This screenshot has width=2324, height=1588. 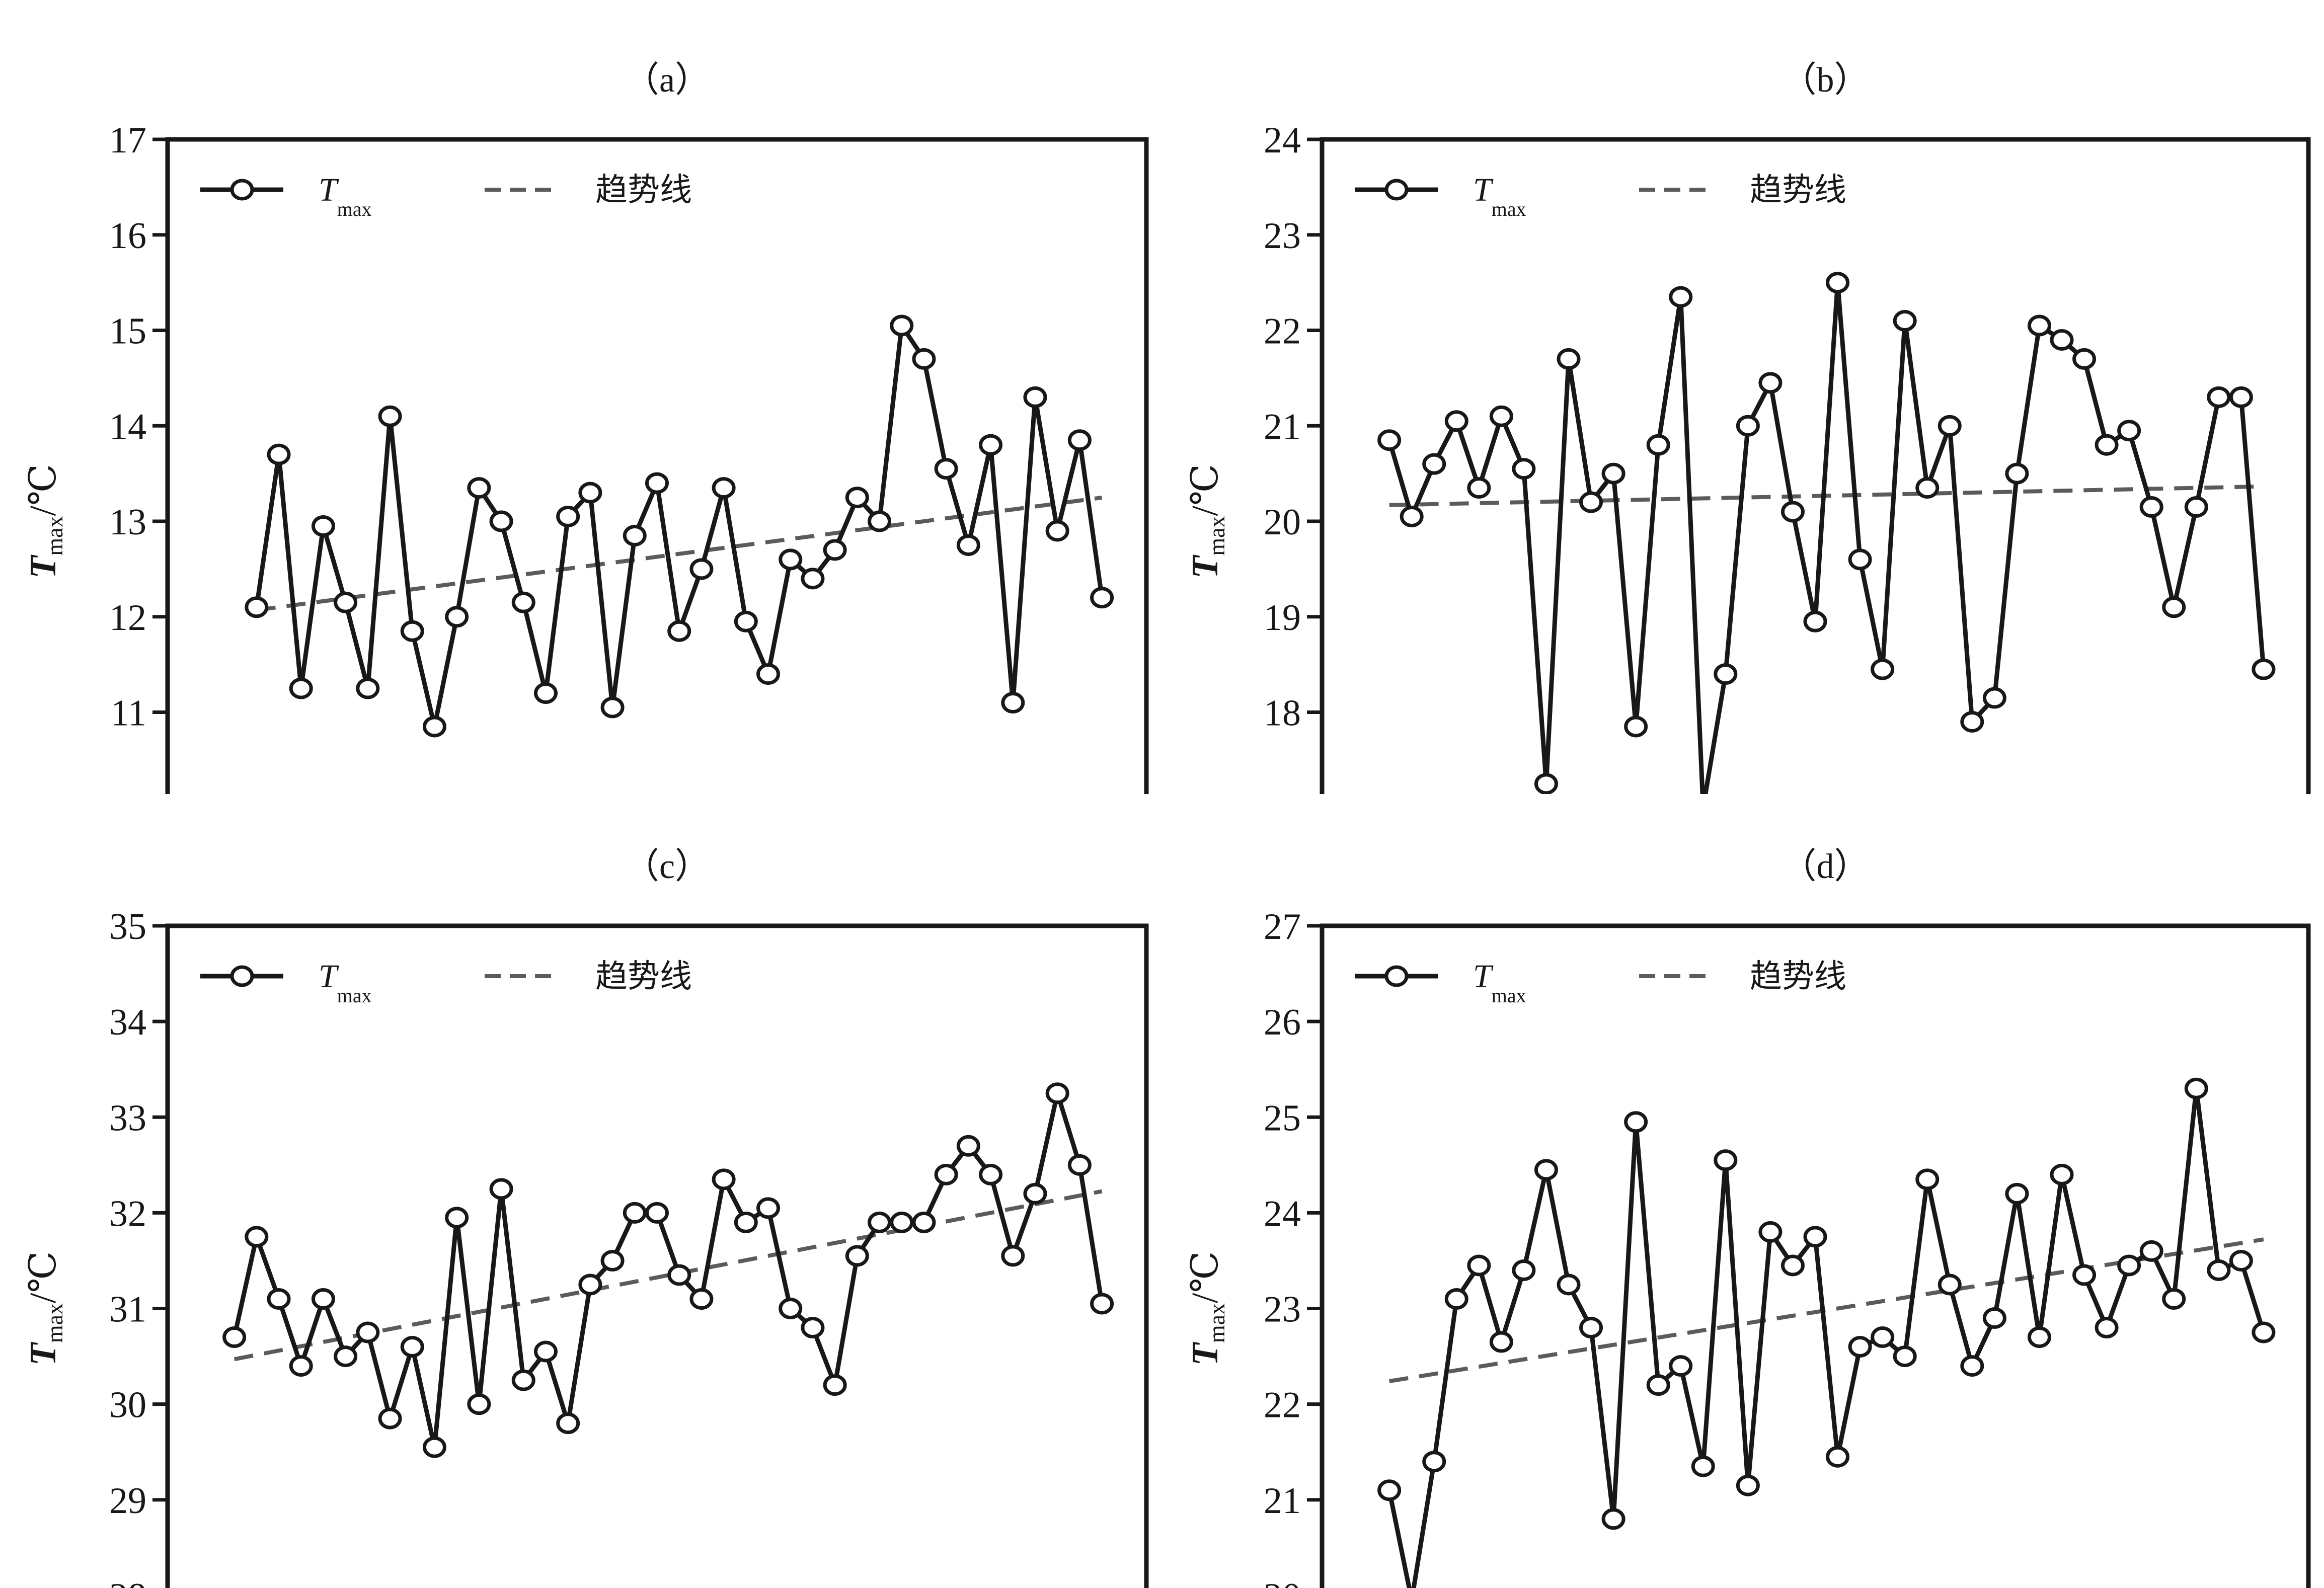 I want to click on y-tick-label: 24, so click(x=1282, y=1213).